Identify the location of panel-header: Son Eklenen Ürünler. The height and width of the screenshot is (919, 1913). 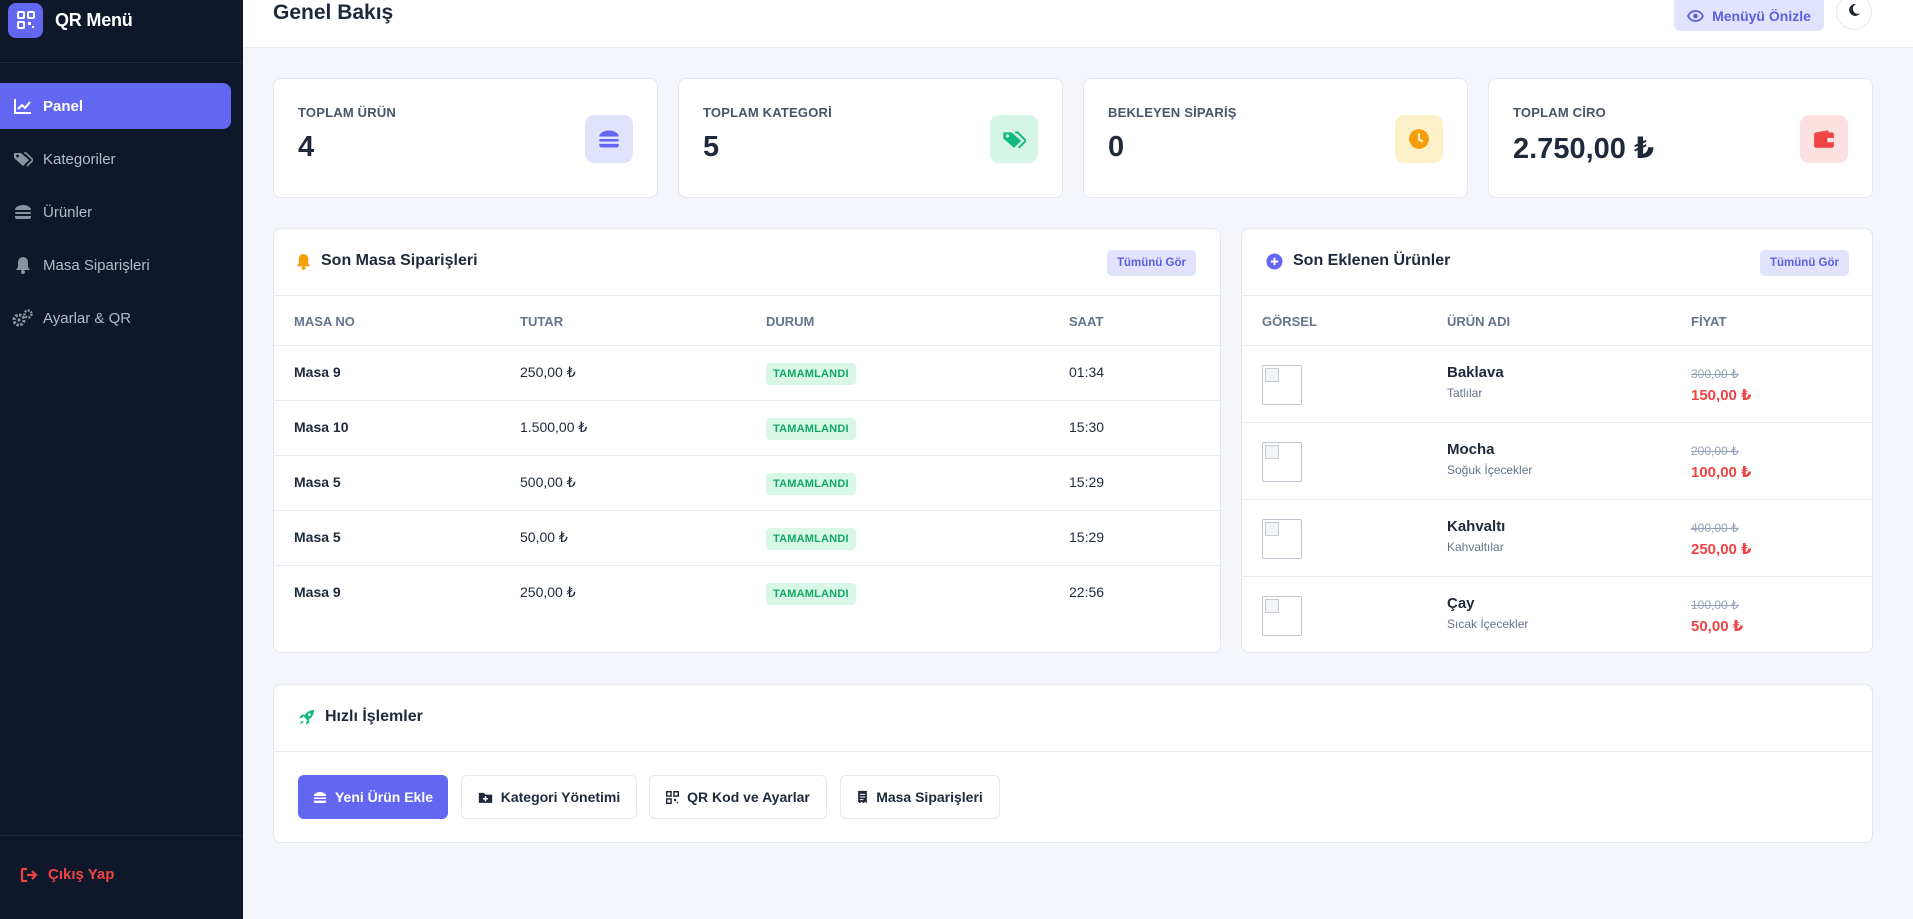
(1358, 261).